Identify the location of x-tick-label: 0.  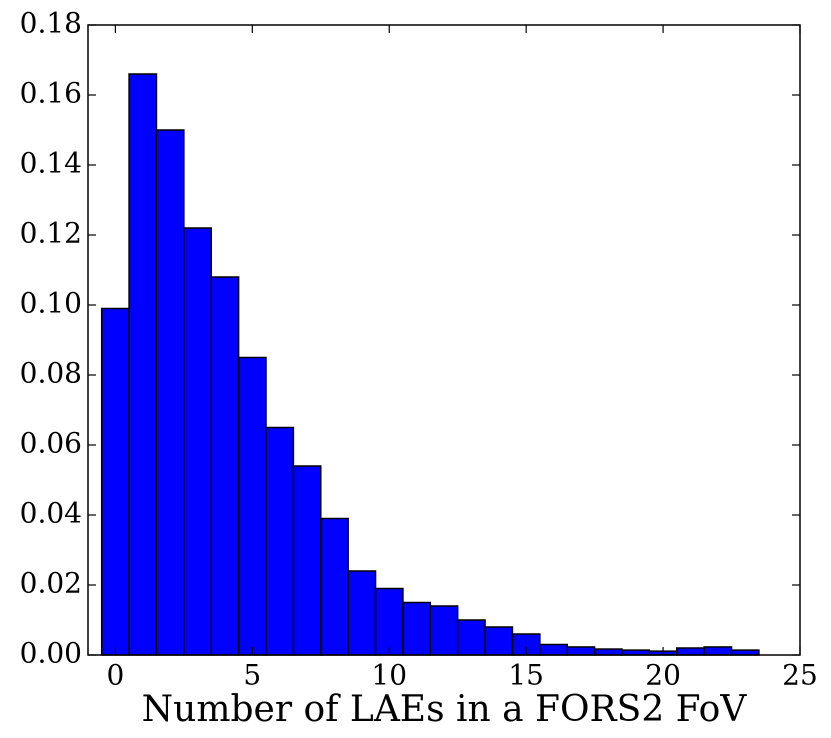
(115, 675).